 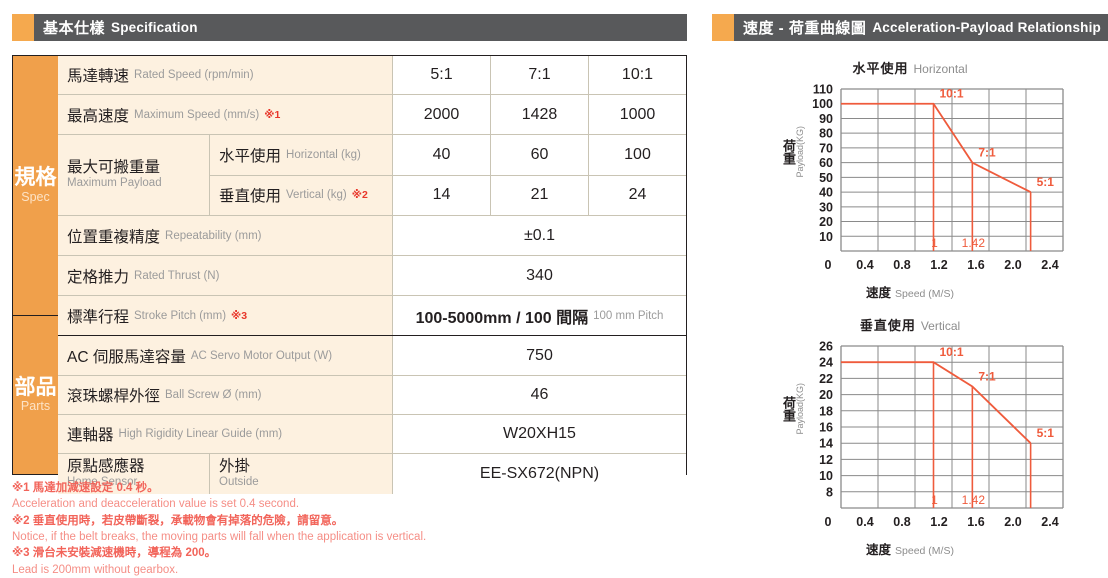 I want to click on row-label-ac-servo-motor-output: AC 伺服馬達容量 AC Servo Motor Output (W), so click(x=225, y=355).